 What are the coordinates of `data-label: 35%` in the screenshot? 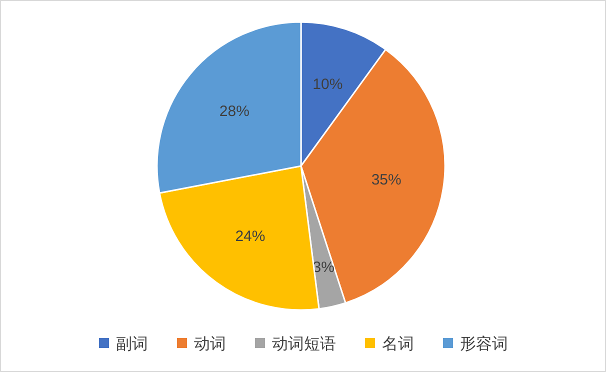 It's located at (386, 180).